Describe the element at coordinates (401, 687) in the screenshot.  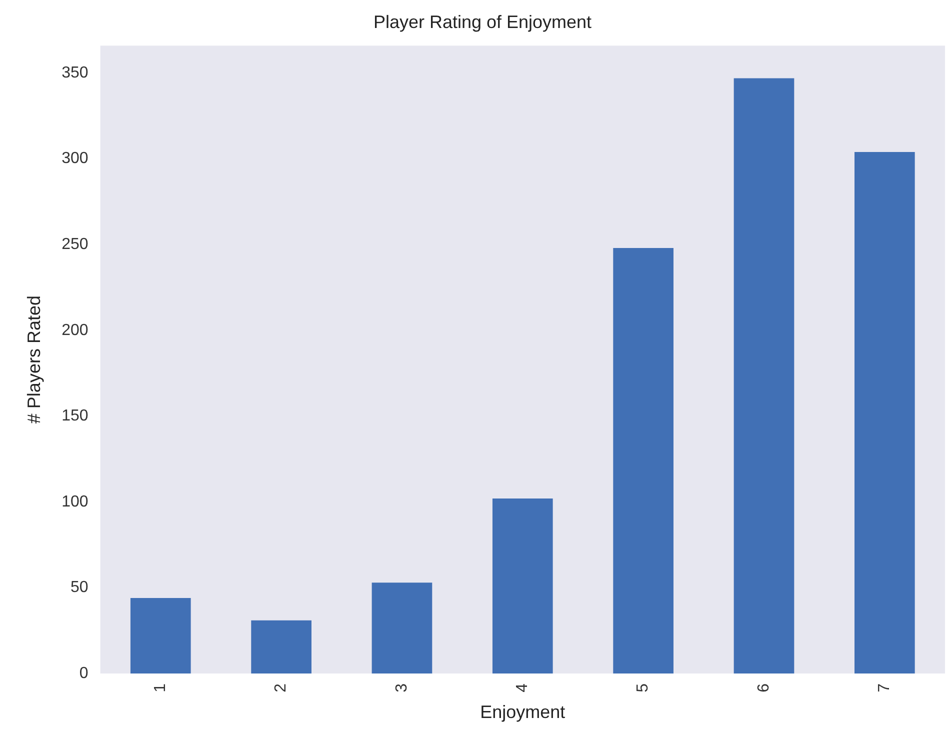
I see `x-tick-label: 3` at that location.